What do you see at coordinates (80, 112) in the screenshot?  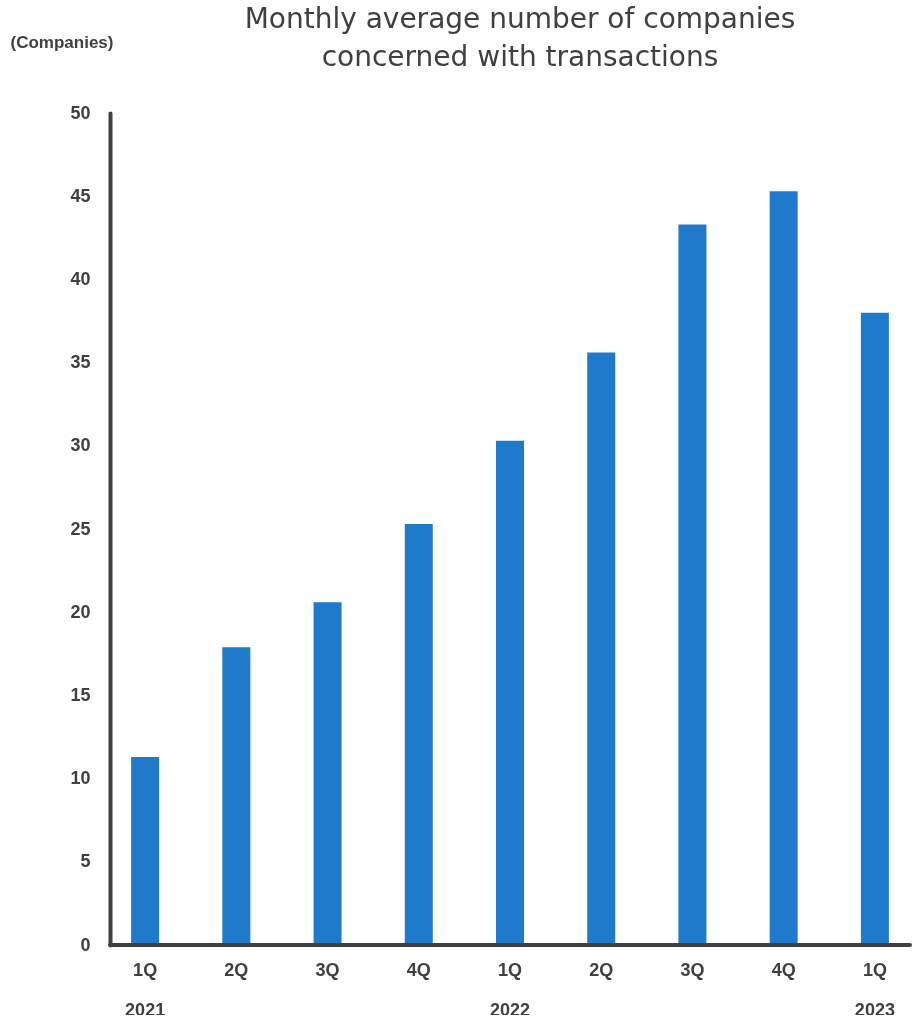 I see `y-tick-label: 50` at bounding box center [80, 112].